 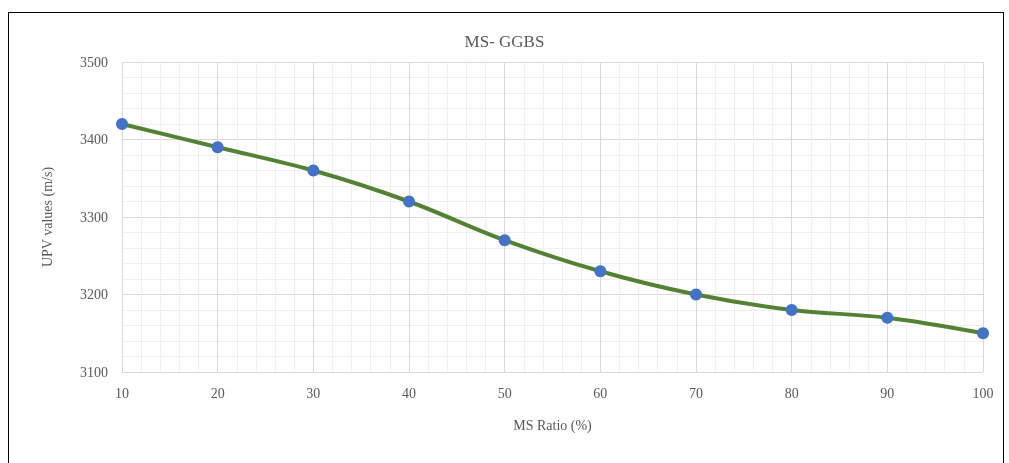 What do you see at coordinates (409, 393) in the screenshot?
I see `x-tick-label: 40` at bounding box center [409, 393].